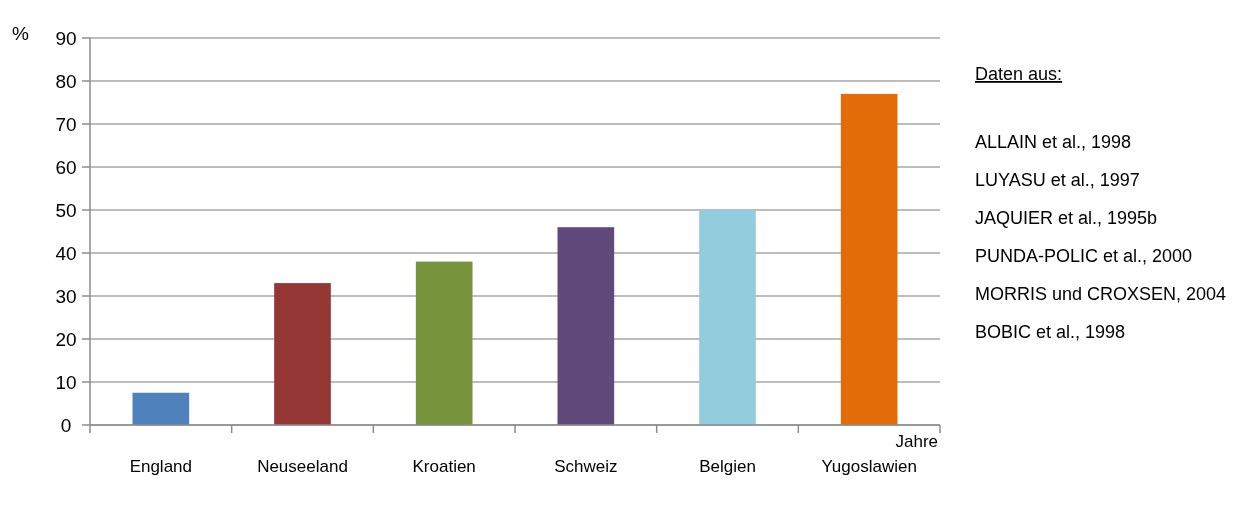 This screenshot has height=506, width=1255. Describe the element at coordinates (1019, 74) in the screenshot. I see `text: Daten aus:` at that location.